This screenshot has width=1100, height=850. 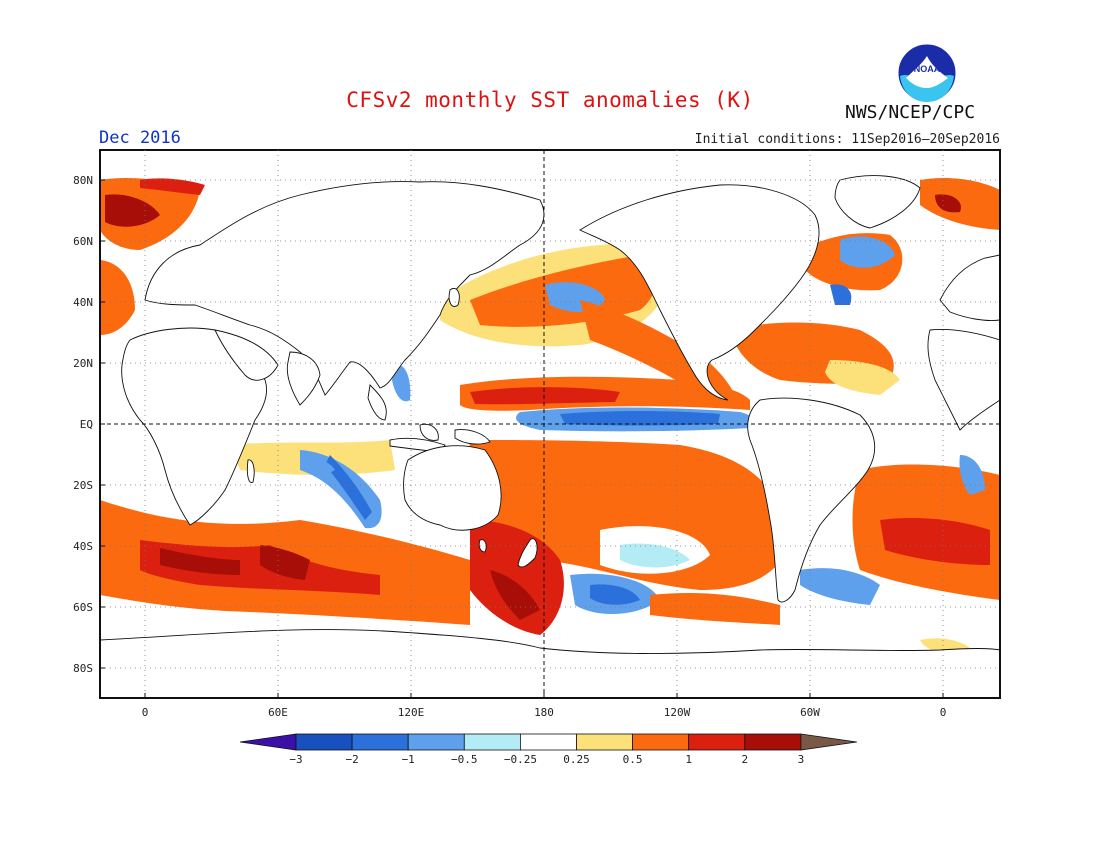 What do you see at coordinates (810, 712) in the screenshot?
I see `lon-tick-label: 60W` at bounding box center [810, 712].